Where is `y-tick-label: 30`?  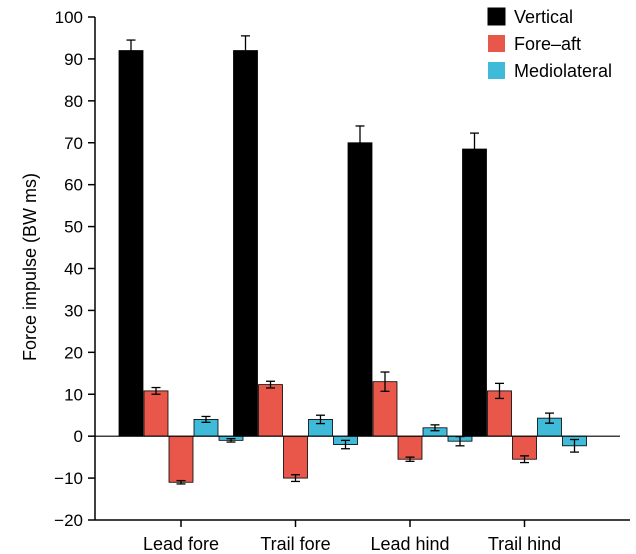 y-tick-label: 30 is located at coordinates (73, 310).